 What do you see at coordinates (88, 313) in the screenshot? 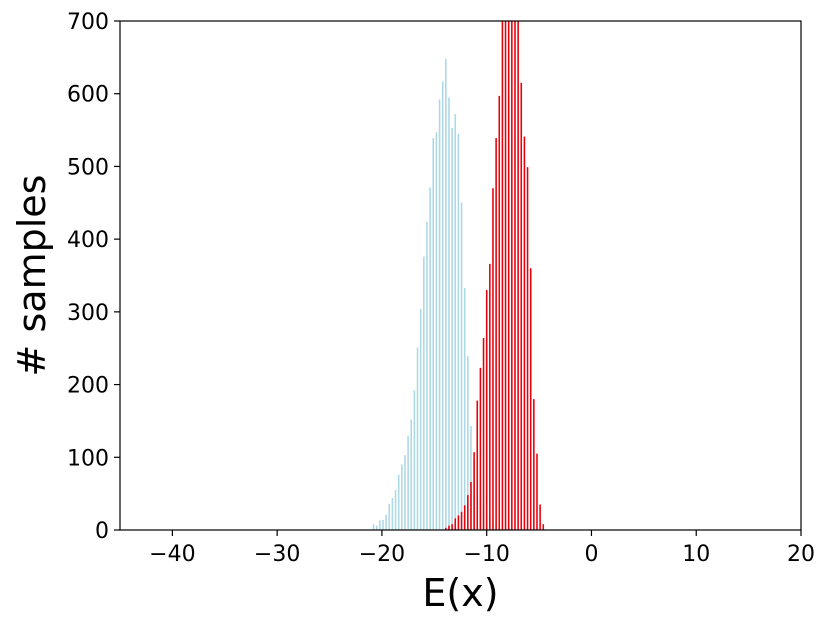
I see `y-tick-label: 300` at bounding box center [88, 313].